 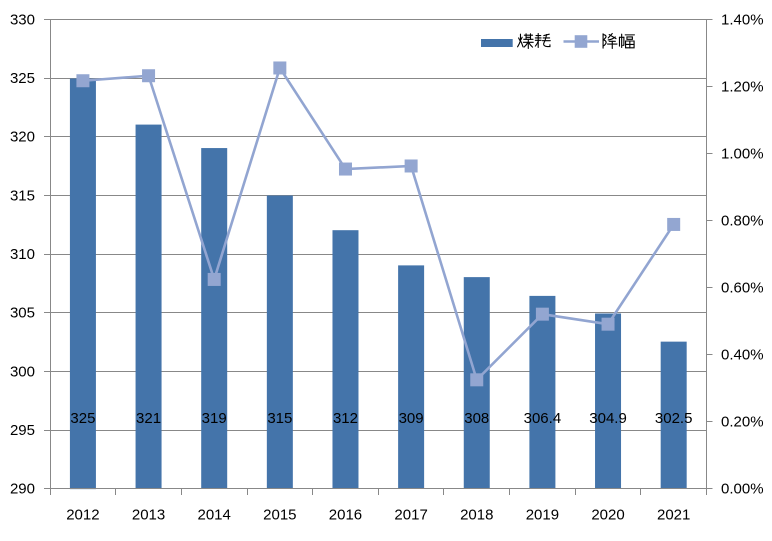 What do you see at coordinates (542, 515) in the screenshot?
I see `svg-text: 2019` at bounding box center [542, 515].